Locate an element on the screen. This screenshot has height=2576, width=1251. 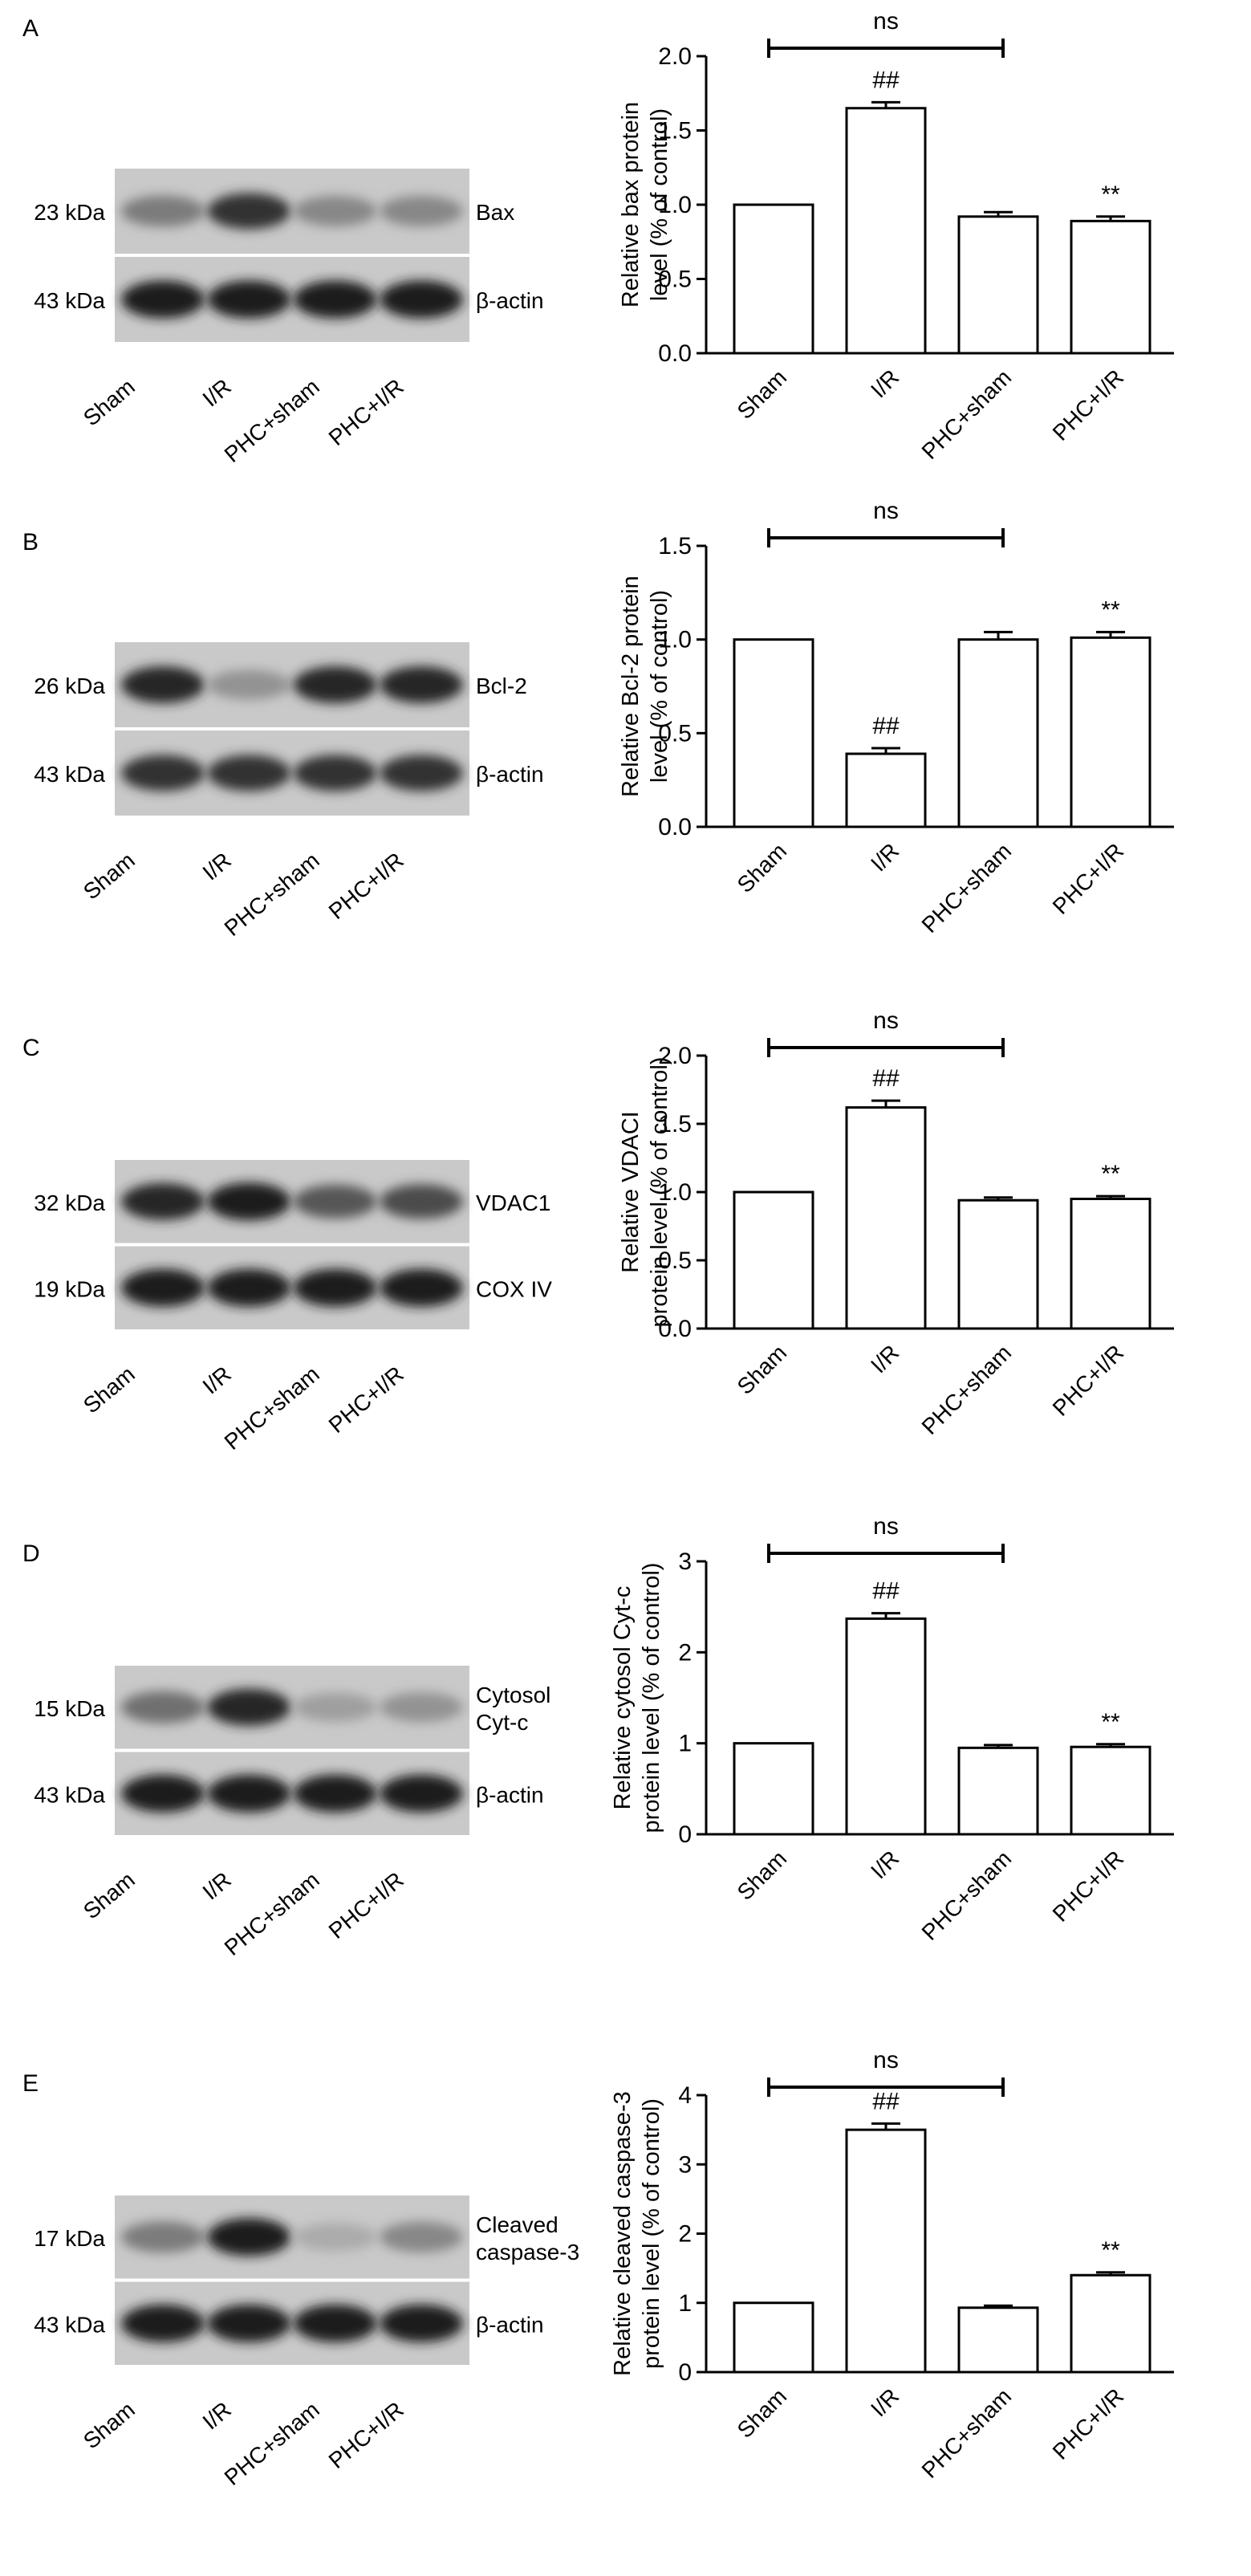
blot-kda-label: 19 kDa is located at coordinates (69, 1288).